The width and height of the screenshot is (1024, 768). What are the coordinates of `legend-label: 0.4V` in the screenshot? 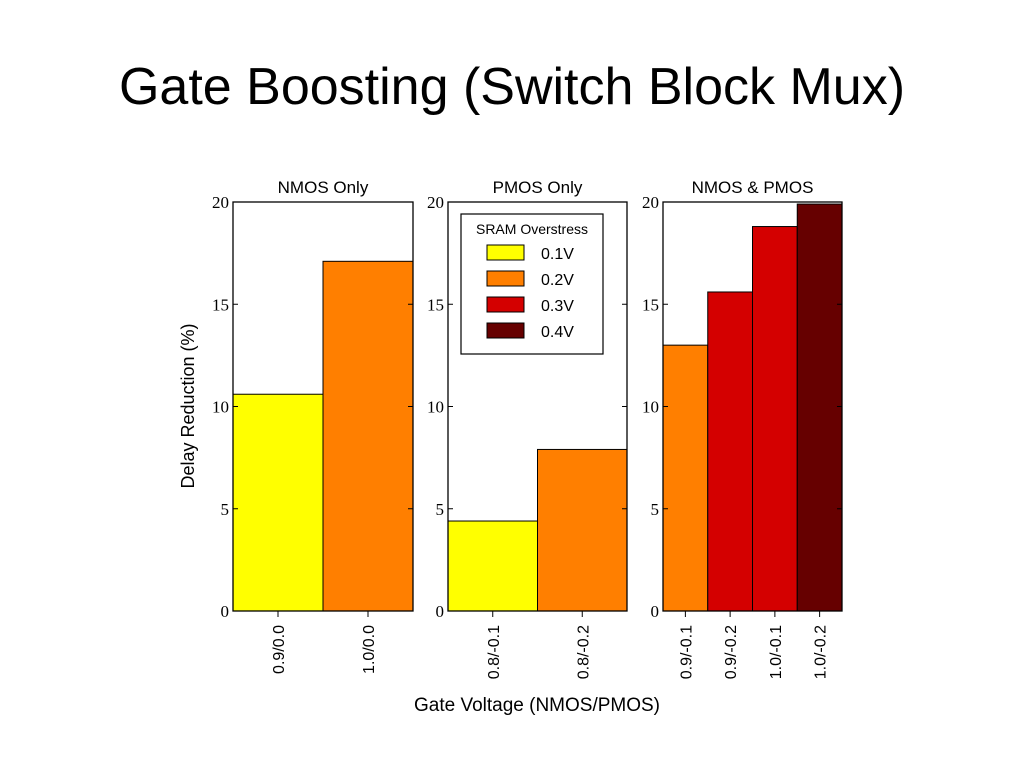 It's located at (557, 332).